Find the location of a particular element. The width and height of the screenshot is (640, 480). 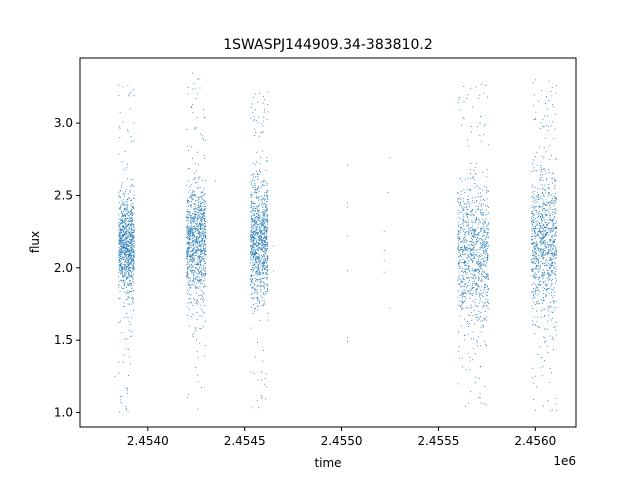

x-axis: 2.4540 2.4545 2.4550 2.4555 2.4560 is located at coordinates (341, 437).